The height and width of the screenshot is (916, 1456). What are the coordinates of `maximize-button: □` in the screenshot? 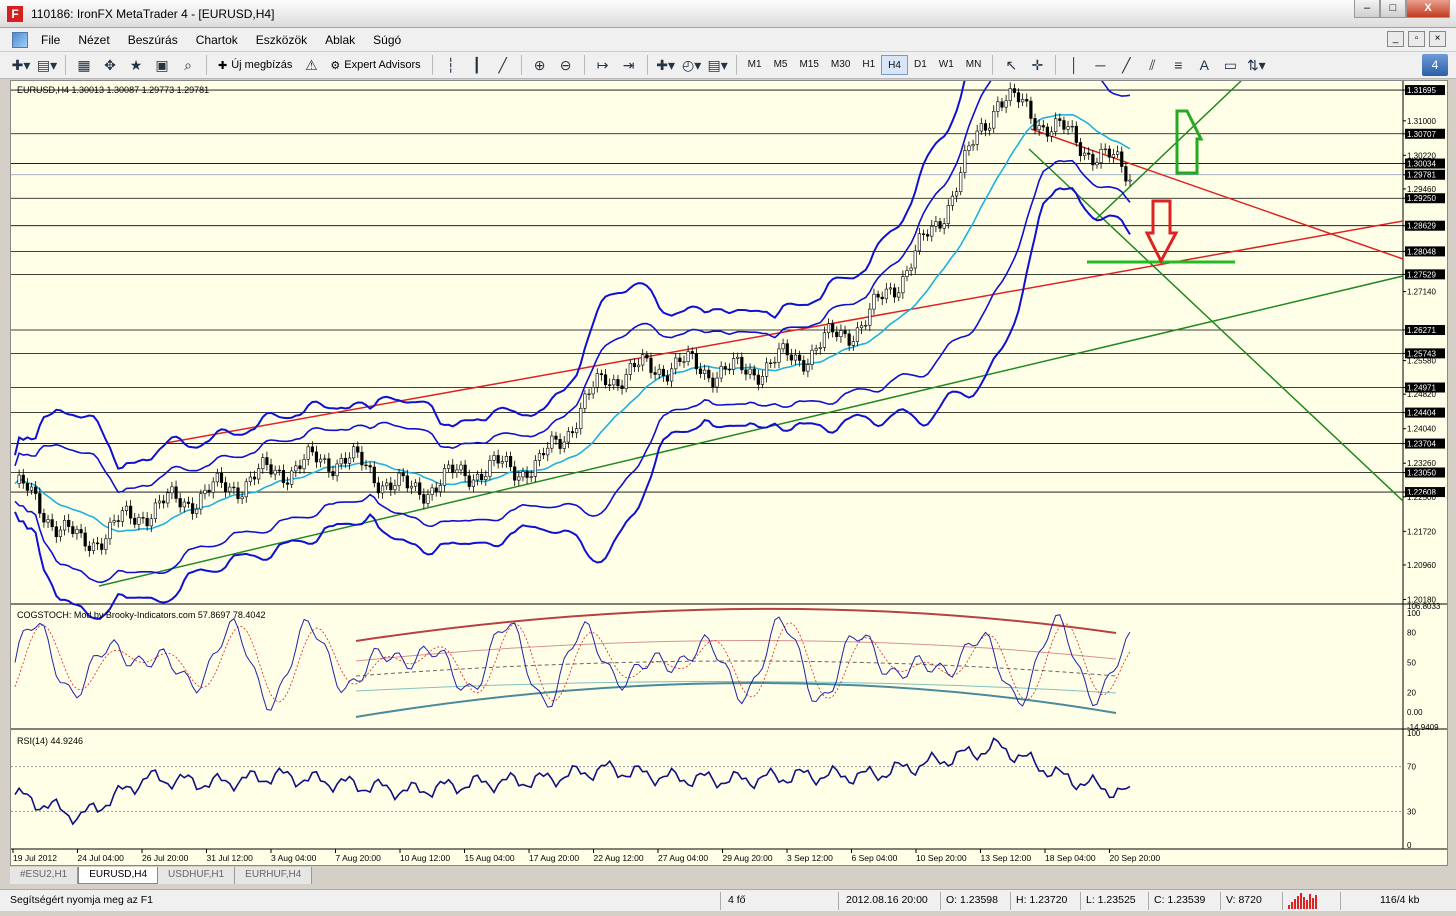 It's located at (1393, 9).